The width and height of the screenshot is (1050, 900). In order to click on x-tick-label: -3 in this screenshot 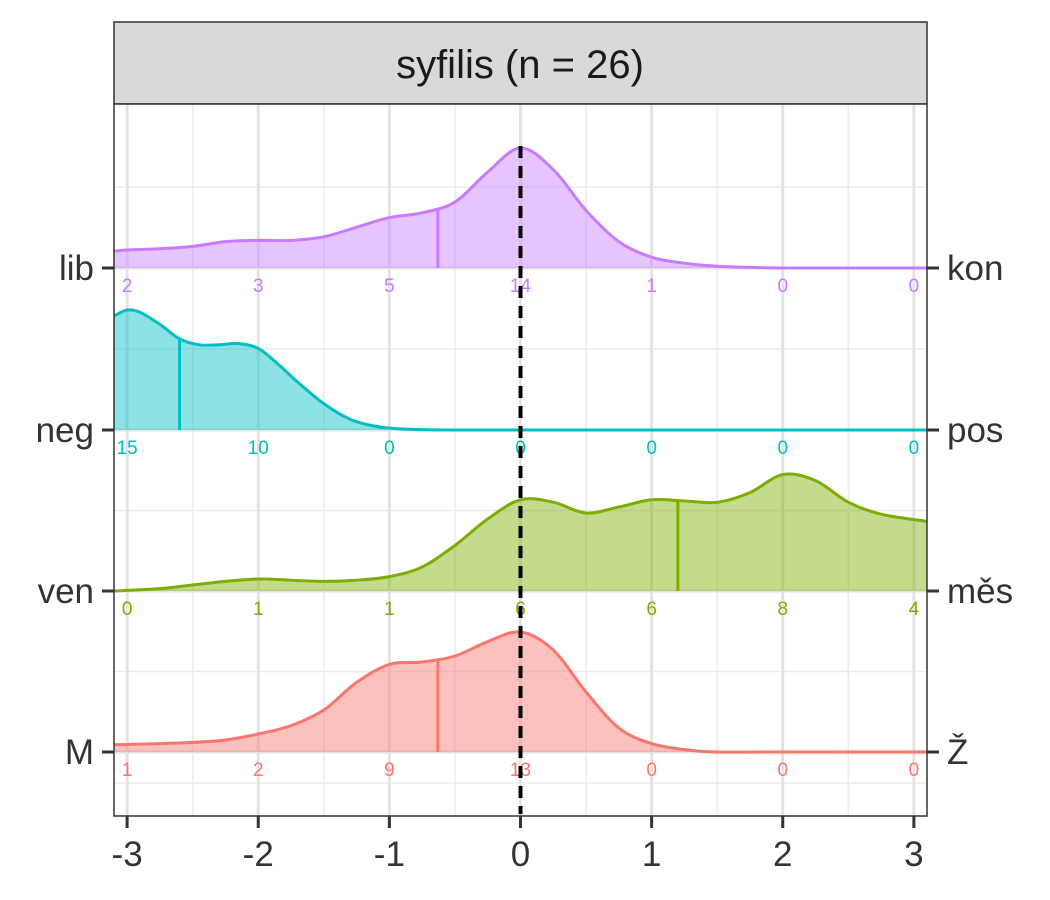, I will do `click(127, 854)`.